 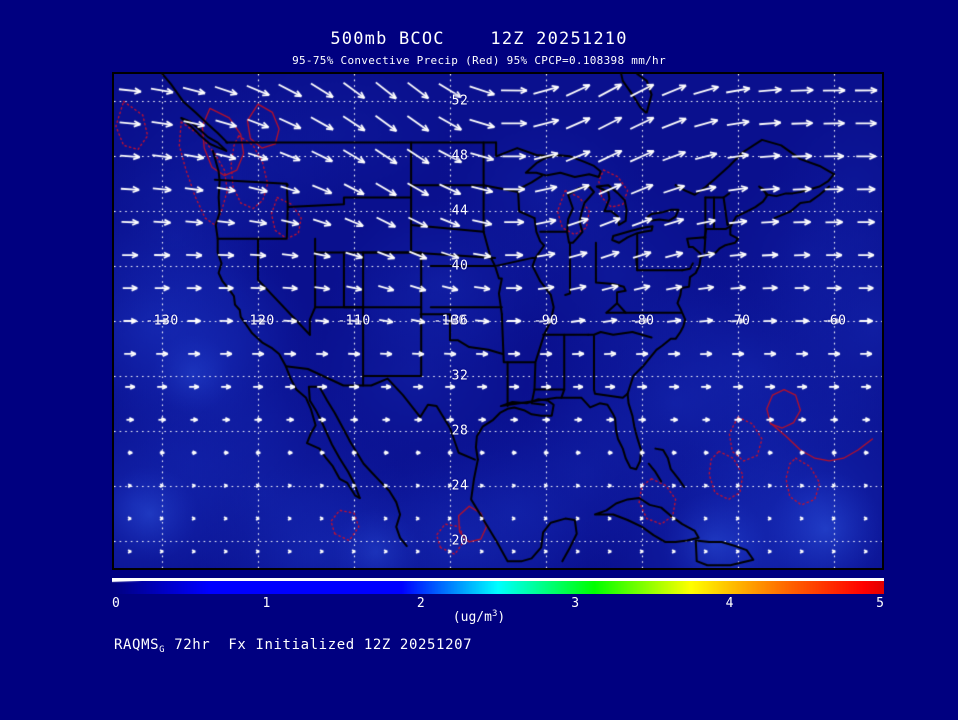 What do you see at coordinates (880, 603) in the screenshot?
I see `colorbar-tick-5: 5` at bounding box center [880, 603].